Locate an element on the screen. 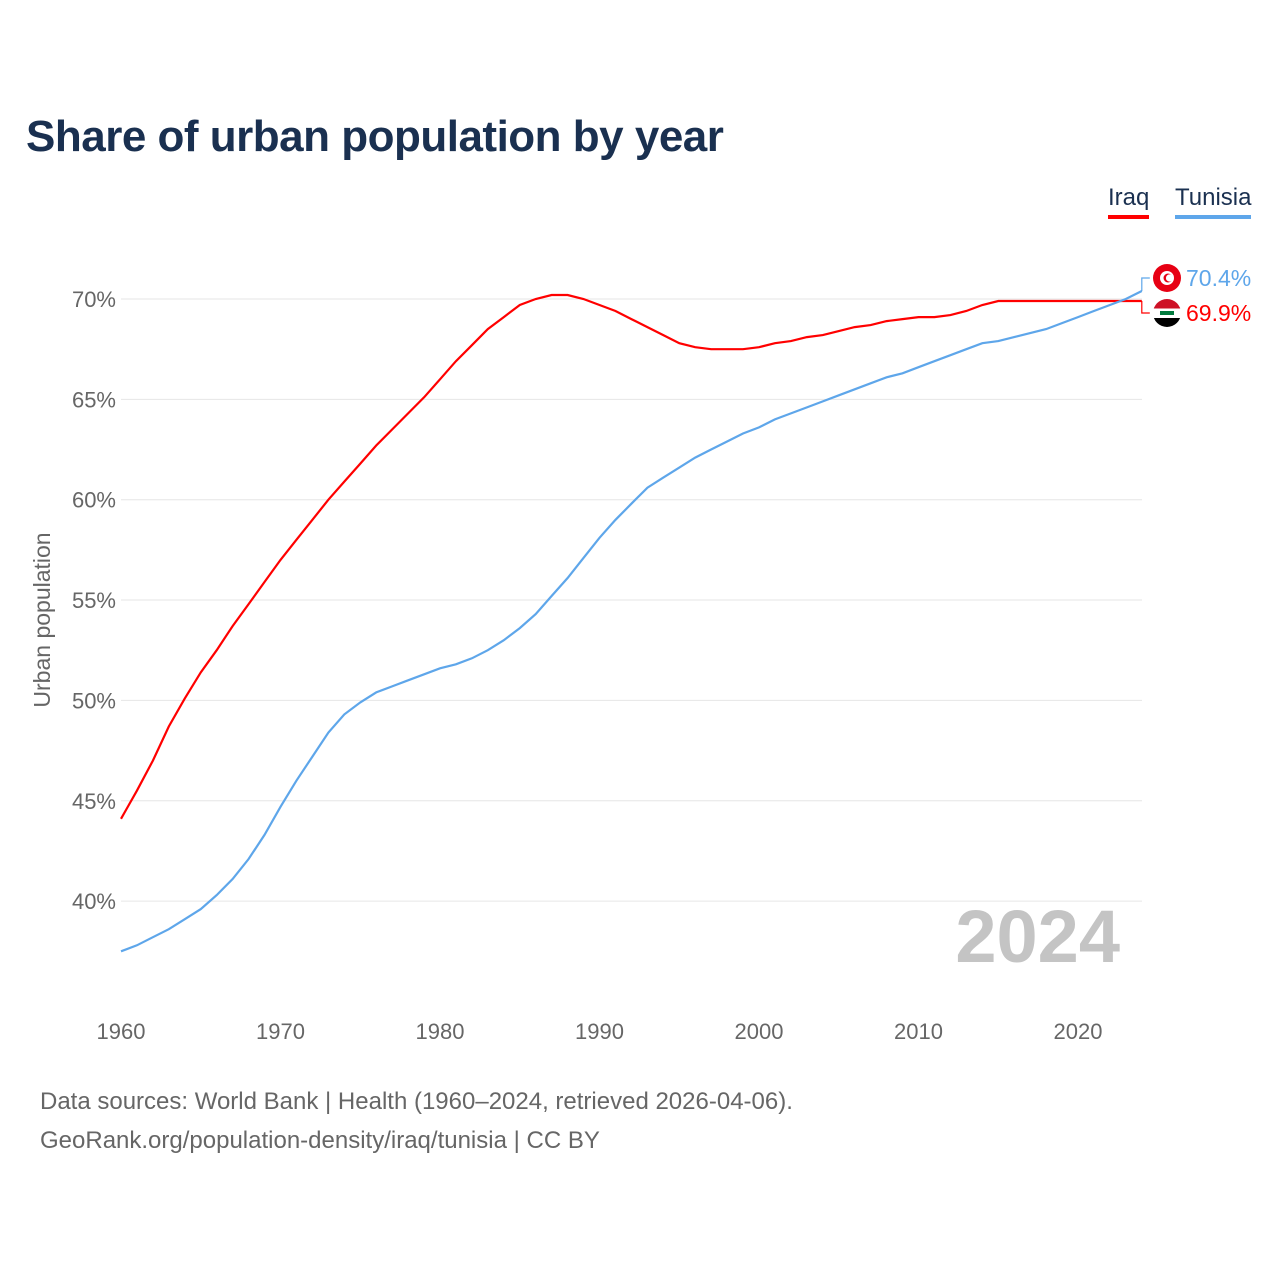 The image size is (1280, 1280). x-tick-label: 1960 is located at coordinates (121, 1031).